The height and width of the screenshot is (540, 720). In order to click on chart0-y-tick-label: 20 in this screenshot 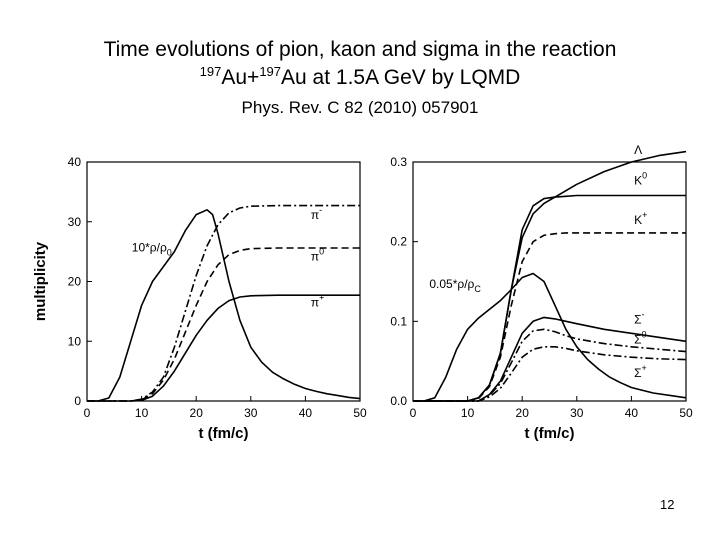, I will do `click(75, 282)`.